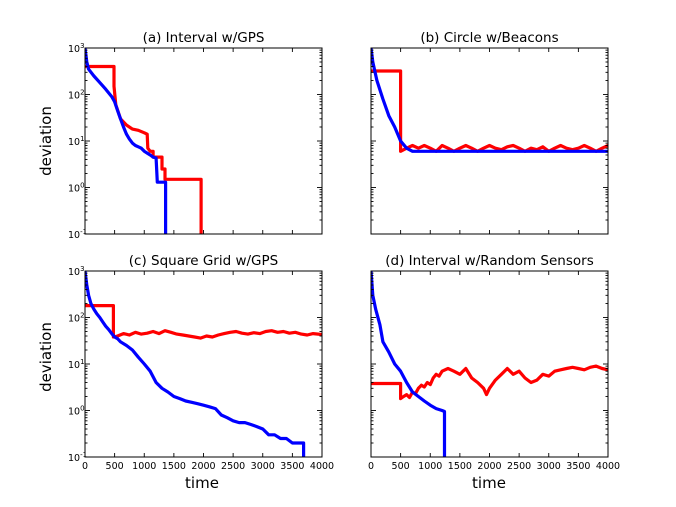 This screenshot has height=507, width=676. I want to click on chart-title: (b) Circle w/Beacons, so click(489, 38).